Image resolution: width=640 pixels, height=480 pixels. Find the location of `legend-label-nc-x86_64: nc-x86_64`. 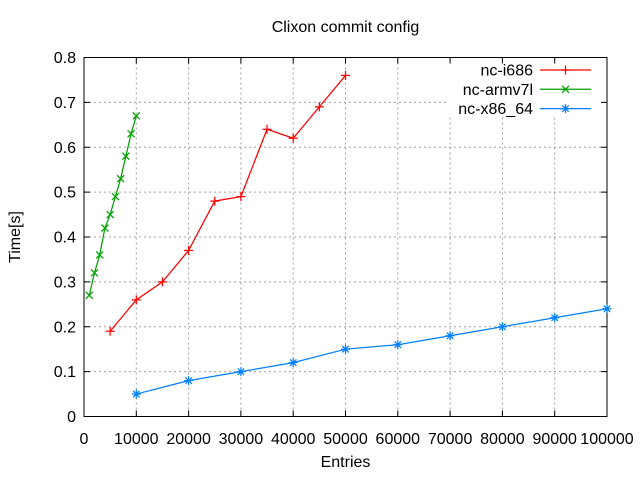

legend-label-nc-x86_64: nc-x86_64 is located at coordinates (495, 109).